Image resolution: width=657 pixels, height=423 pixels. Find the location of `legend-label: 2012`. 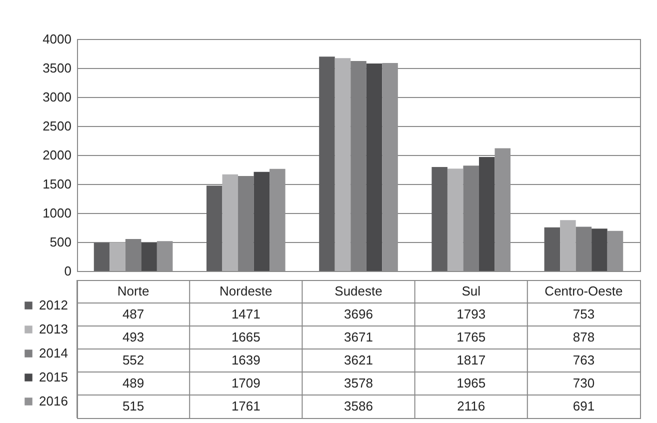

legend-label: 2012 is located at coordinates (53, 305).